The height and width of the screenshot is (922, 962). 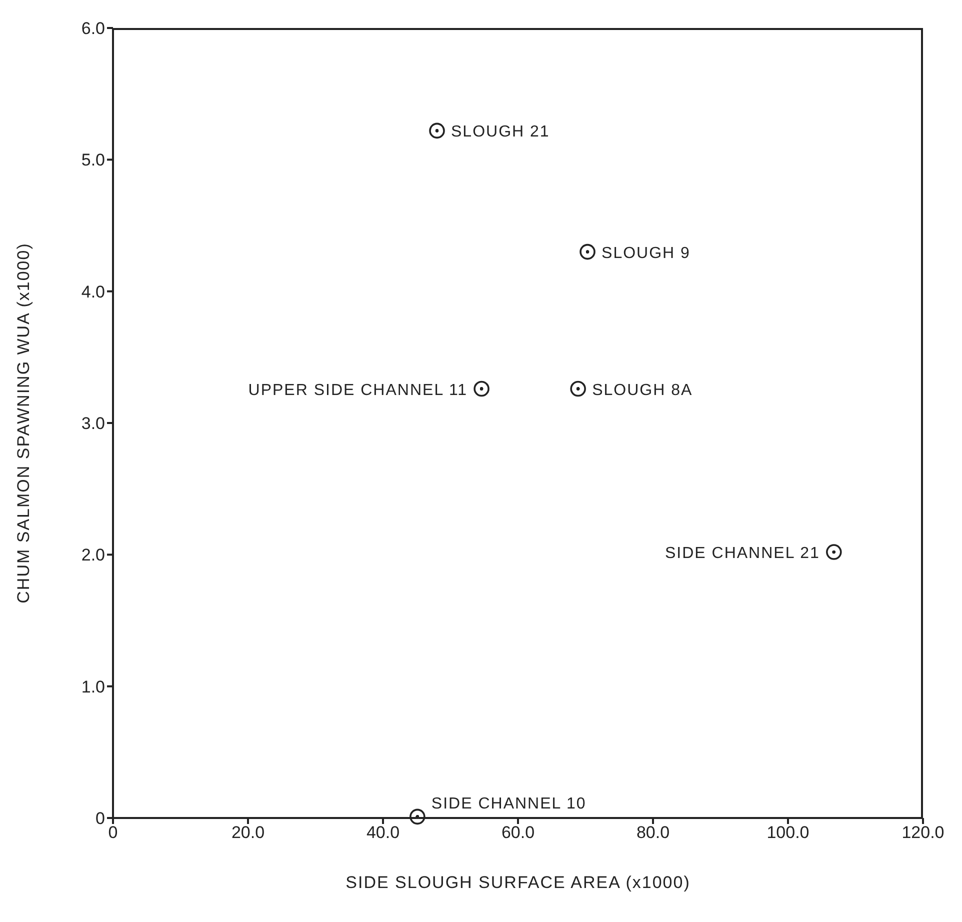 What do you see at coordinates (788, 832) in the screenshot?
I see `x-tick-label: 100.0` at bounding box center [788, 832].